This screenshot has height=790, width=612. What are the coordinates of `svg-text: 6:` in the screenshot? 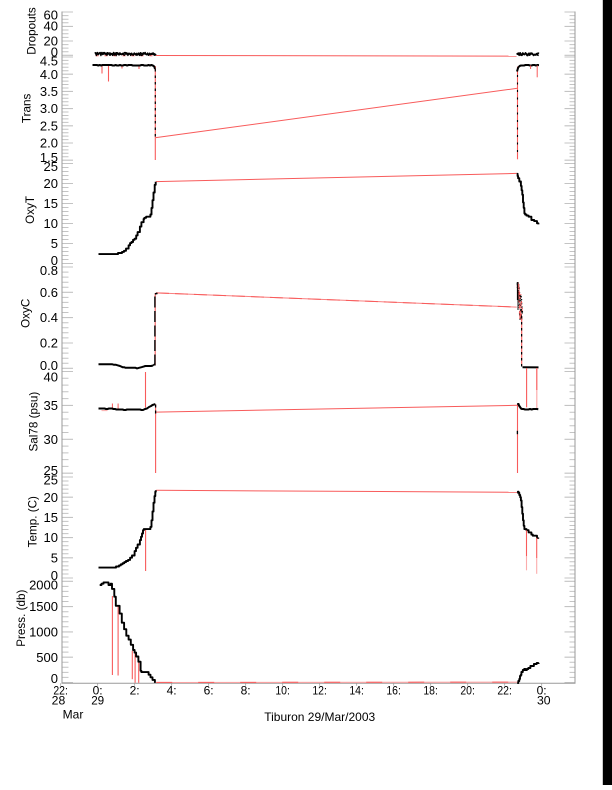 It's located at (209, 690).